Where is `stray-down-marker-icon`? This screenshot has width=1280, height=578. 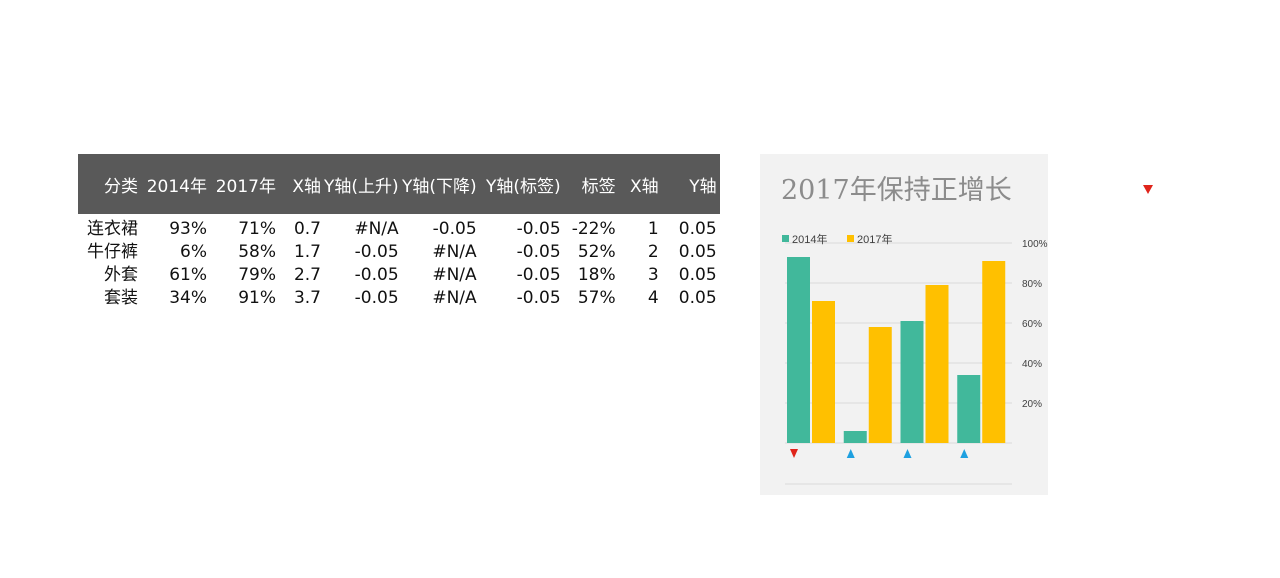 stray-down-marker-icon is located at coordinates (1148, 189).